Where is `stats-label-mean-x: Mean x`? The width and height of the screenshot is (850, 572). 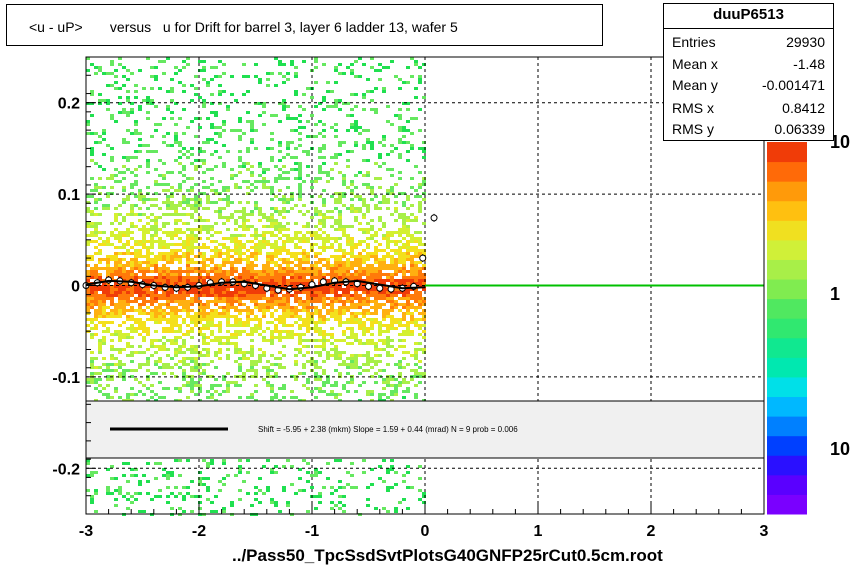
stats-label-mean-x: Mean x is located at coordinates (695, 64).